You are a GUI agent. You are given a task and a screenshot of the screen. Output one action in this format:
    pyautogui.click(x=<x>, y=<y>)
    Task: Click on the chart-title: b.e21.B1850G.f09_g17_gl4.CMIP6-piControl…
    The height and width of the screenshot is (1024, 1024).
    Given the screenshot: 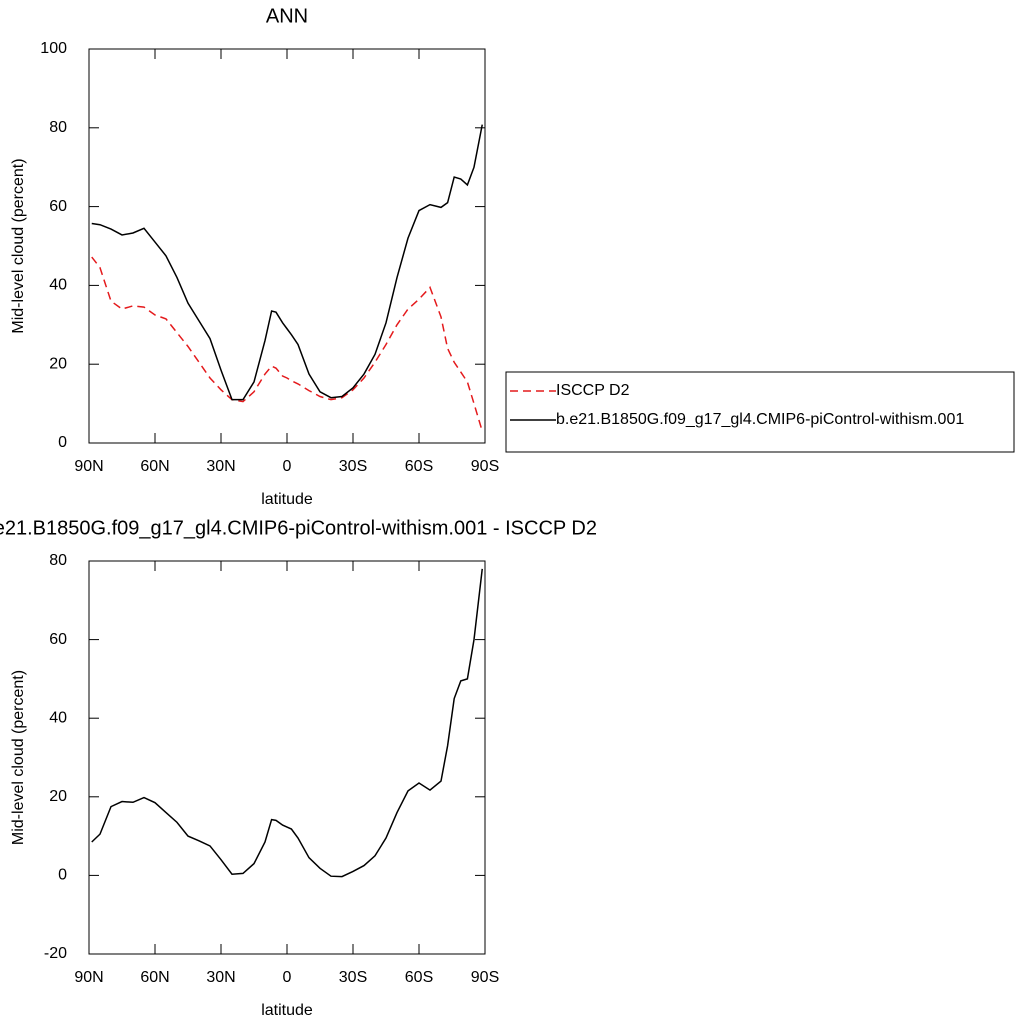 What is the action you would take?
    pyautogui.click(x=298, y=528)
    